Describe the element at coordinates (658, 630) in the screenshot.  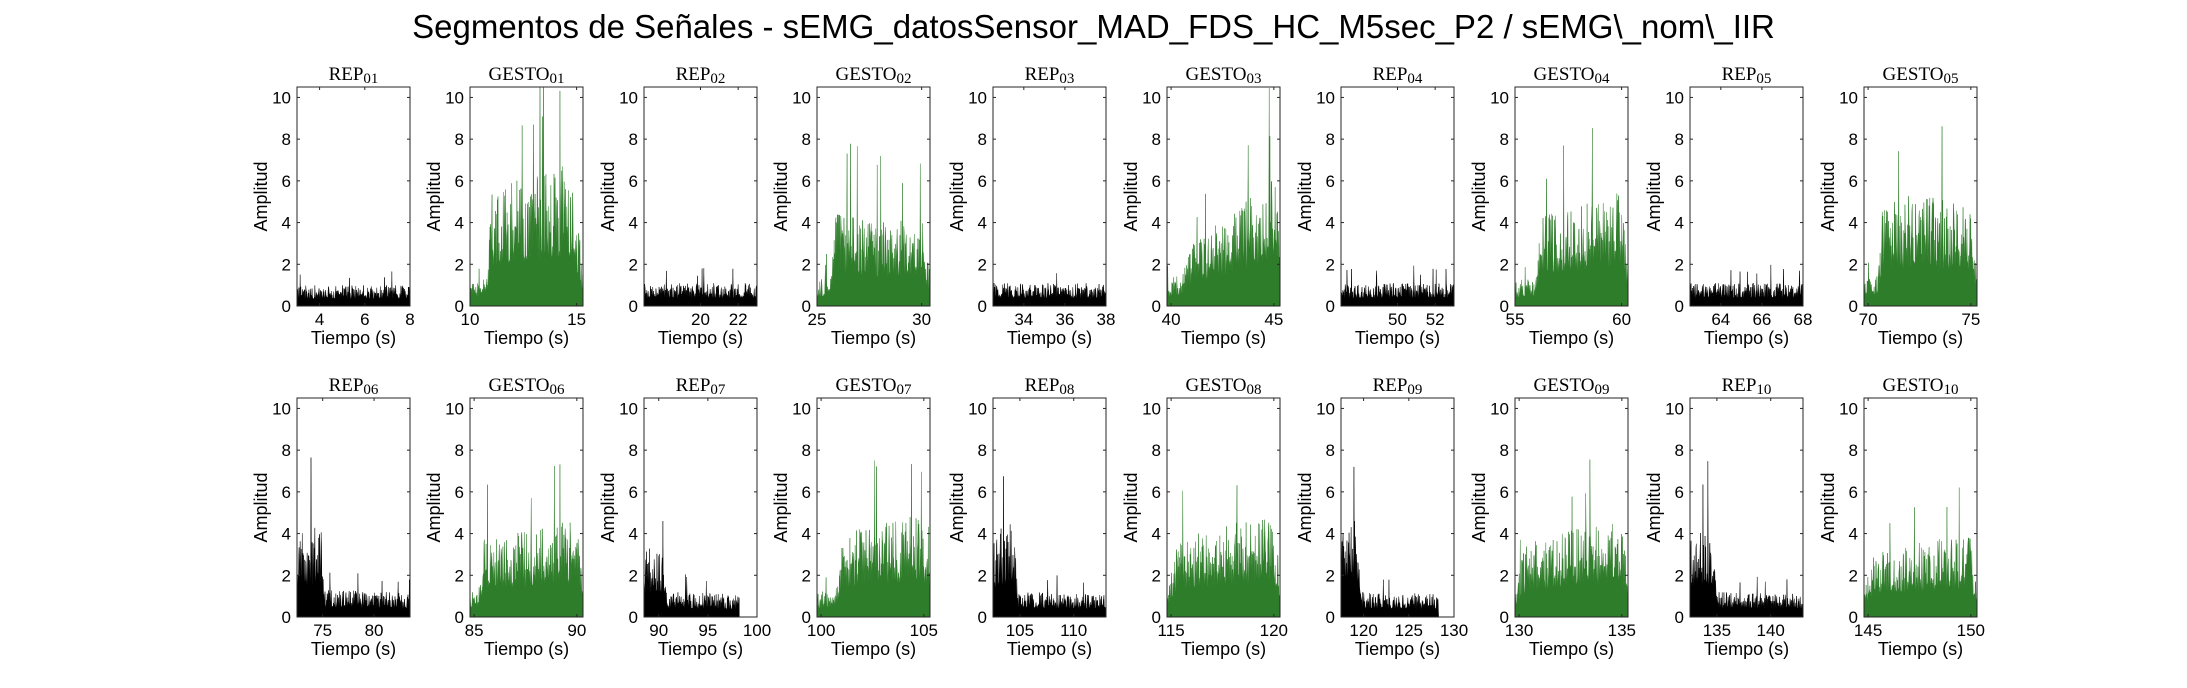
I see `x-tick-label: 90` at that location.